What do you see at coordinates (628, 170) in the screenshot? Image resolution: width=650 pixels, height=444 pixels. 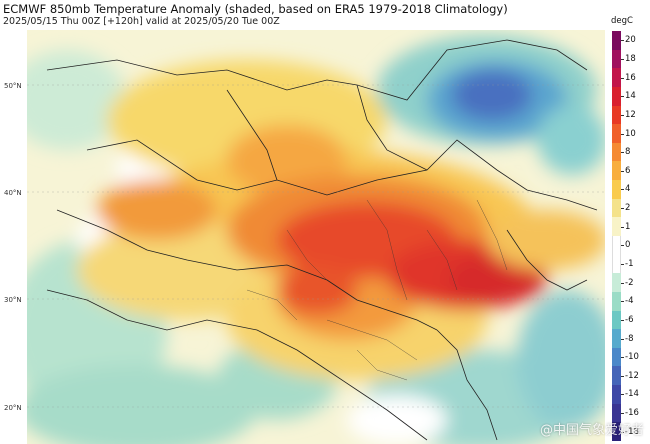 I see `colorbar-tick-label: 6` at bounding box center [628, 170].